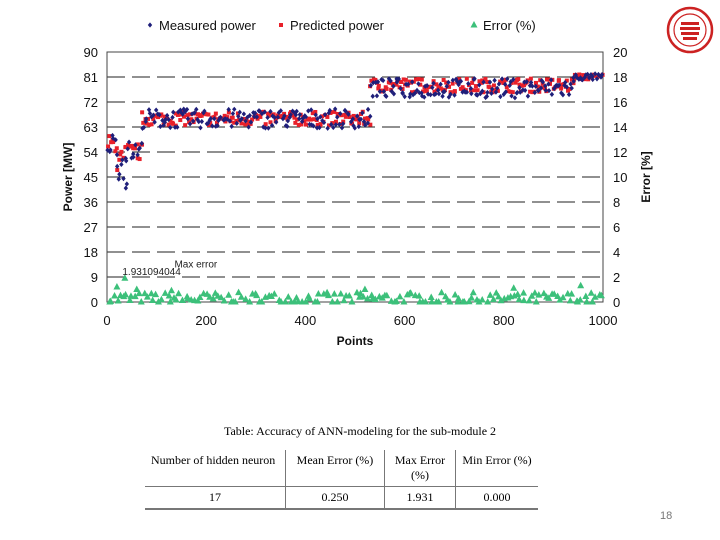 Image resolution: width=720 pixels, height=540 pixels. I want to click on cell-mean-error: 0.250, so click(335, 497).